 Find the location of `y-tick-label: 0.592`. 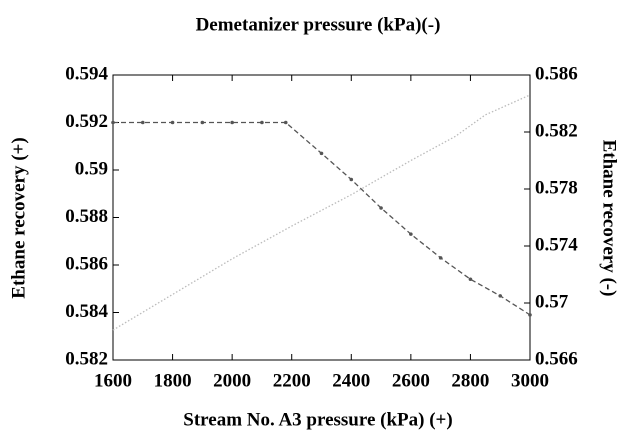

y-tick-label: 0.592 is located at coordinates (86, 121).